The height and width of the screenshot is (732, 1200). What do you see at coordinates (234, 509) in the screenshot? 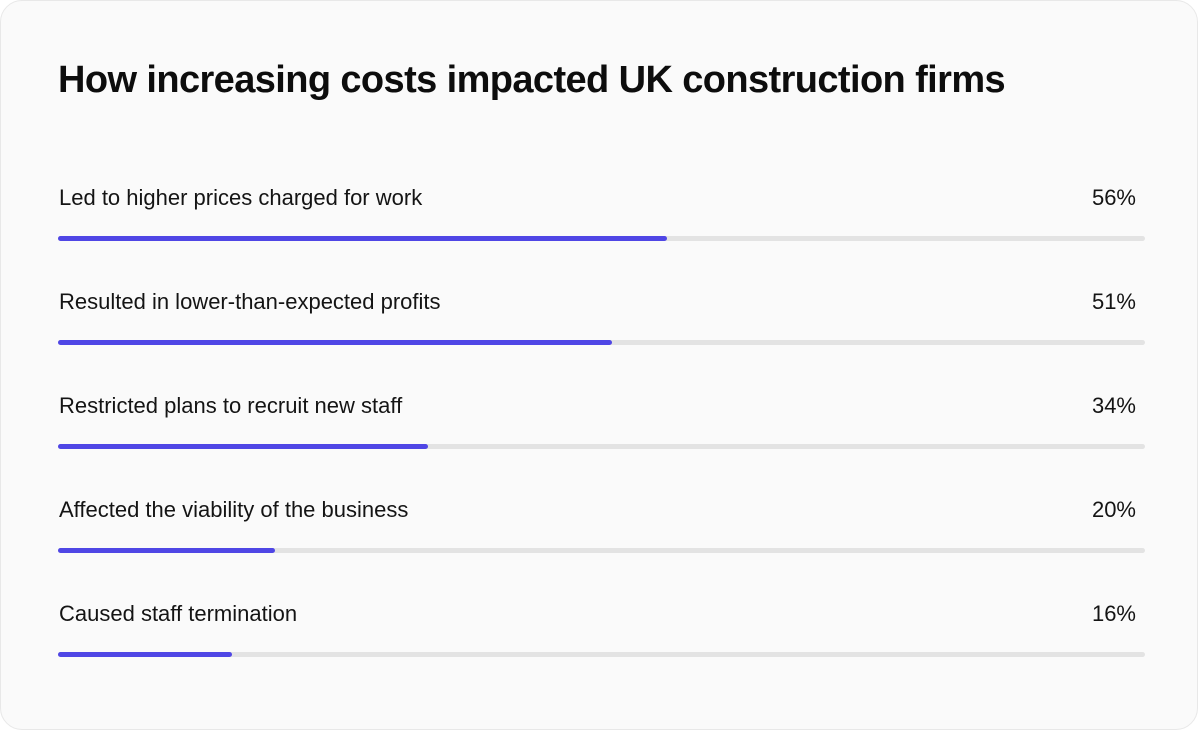
I see `bar-label: Affected the viability of the business` at bounding box center [234, 509].